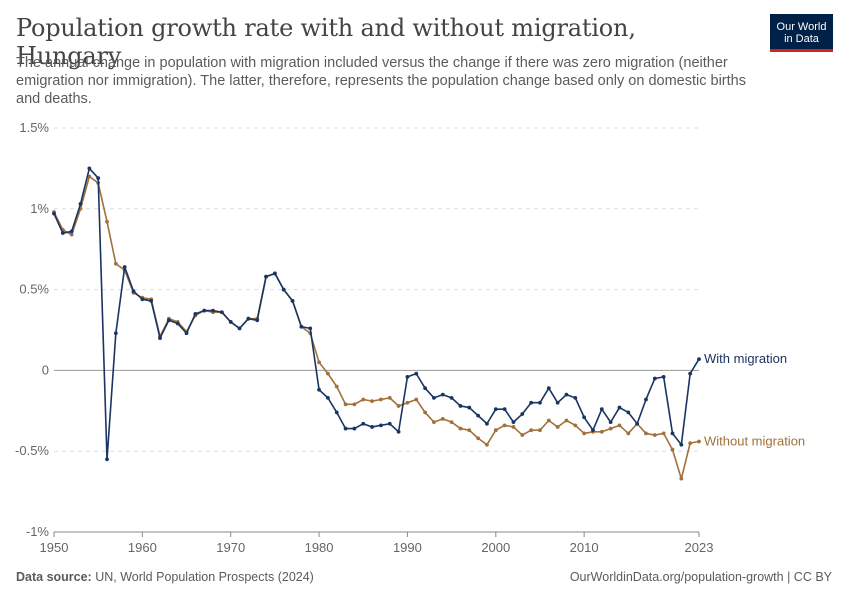 The image size is (850, 600). What do you see at coordinates (34, 289) in the screenshot?
I see `y-tick-label: 0.5%` at bounding box center [34, 289].